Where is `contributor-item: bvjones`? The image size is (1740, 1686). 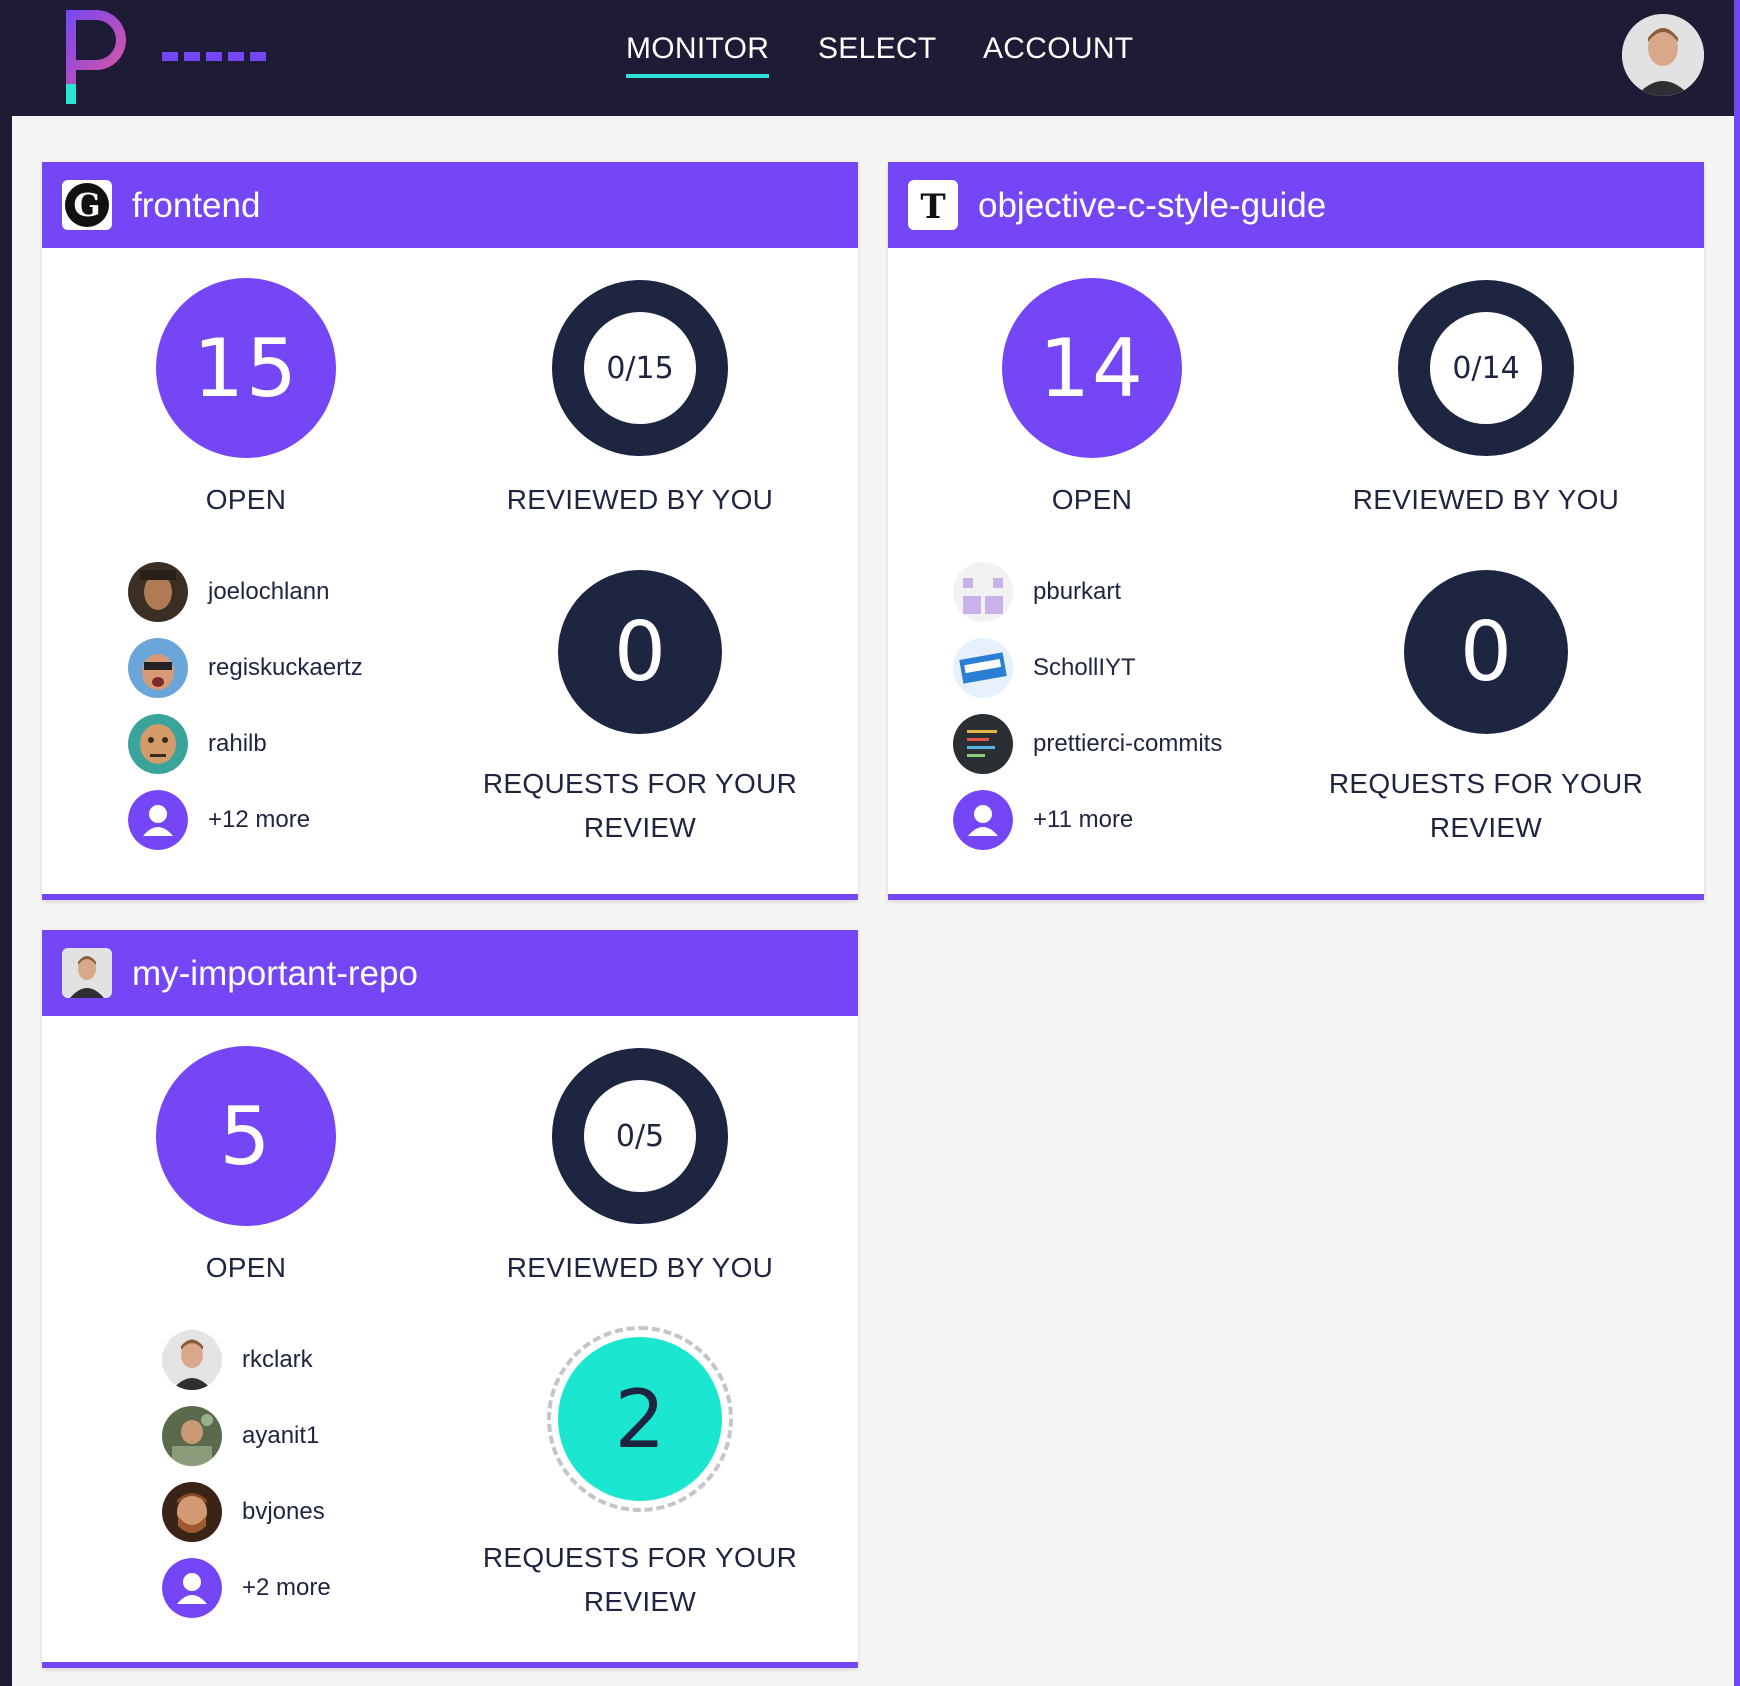
contributor-item: bvjones is located at coordinates (243, 1512).